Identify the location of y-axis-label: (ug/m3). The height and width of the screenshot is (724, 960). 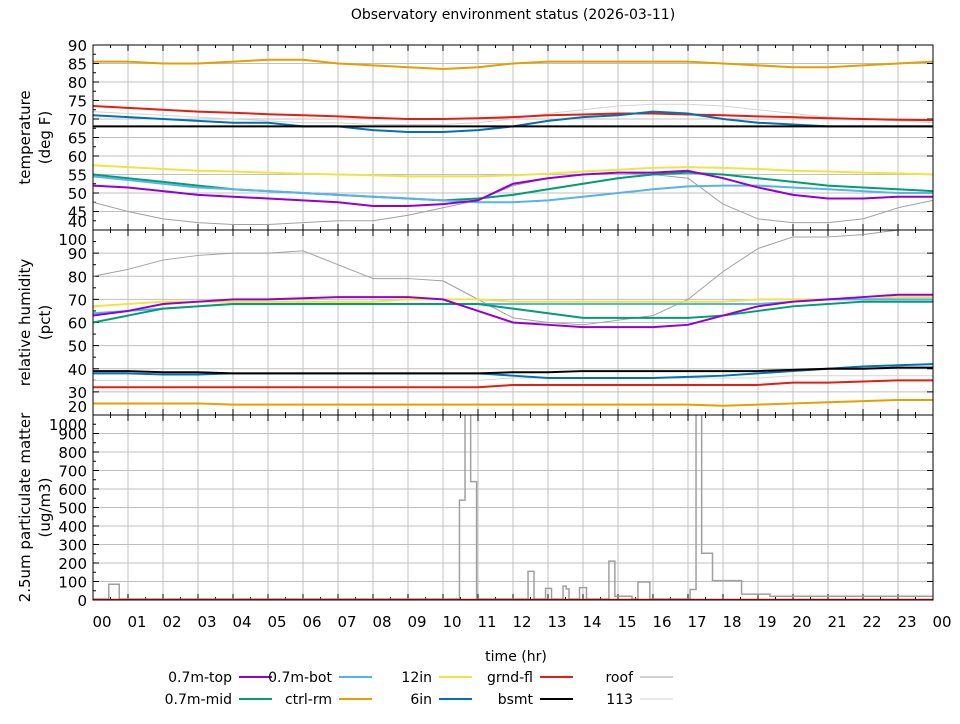
(45, 508).